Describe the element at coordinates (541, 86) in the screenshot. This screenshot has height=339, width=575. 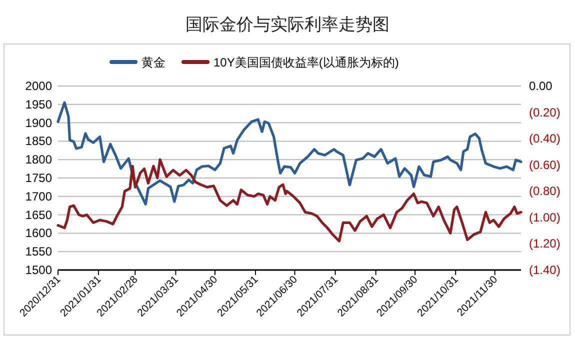
I see `y2-tick-label: 0.00` at that location.